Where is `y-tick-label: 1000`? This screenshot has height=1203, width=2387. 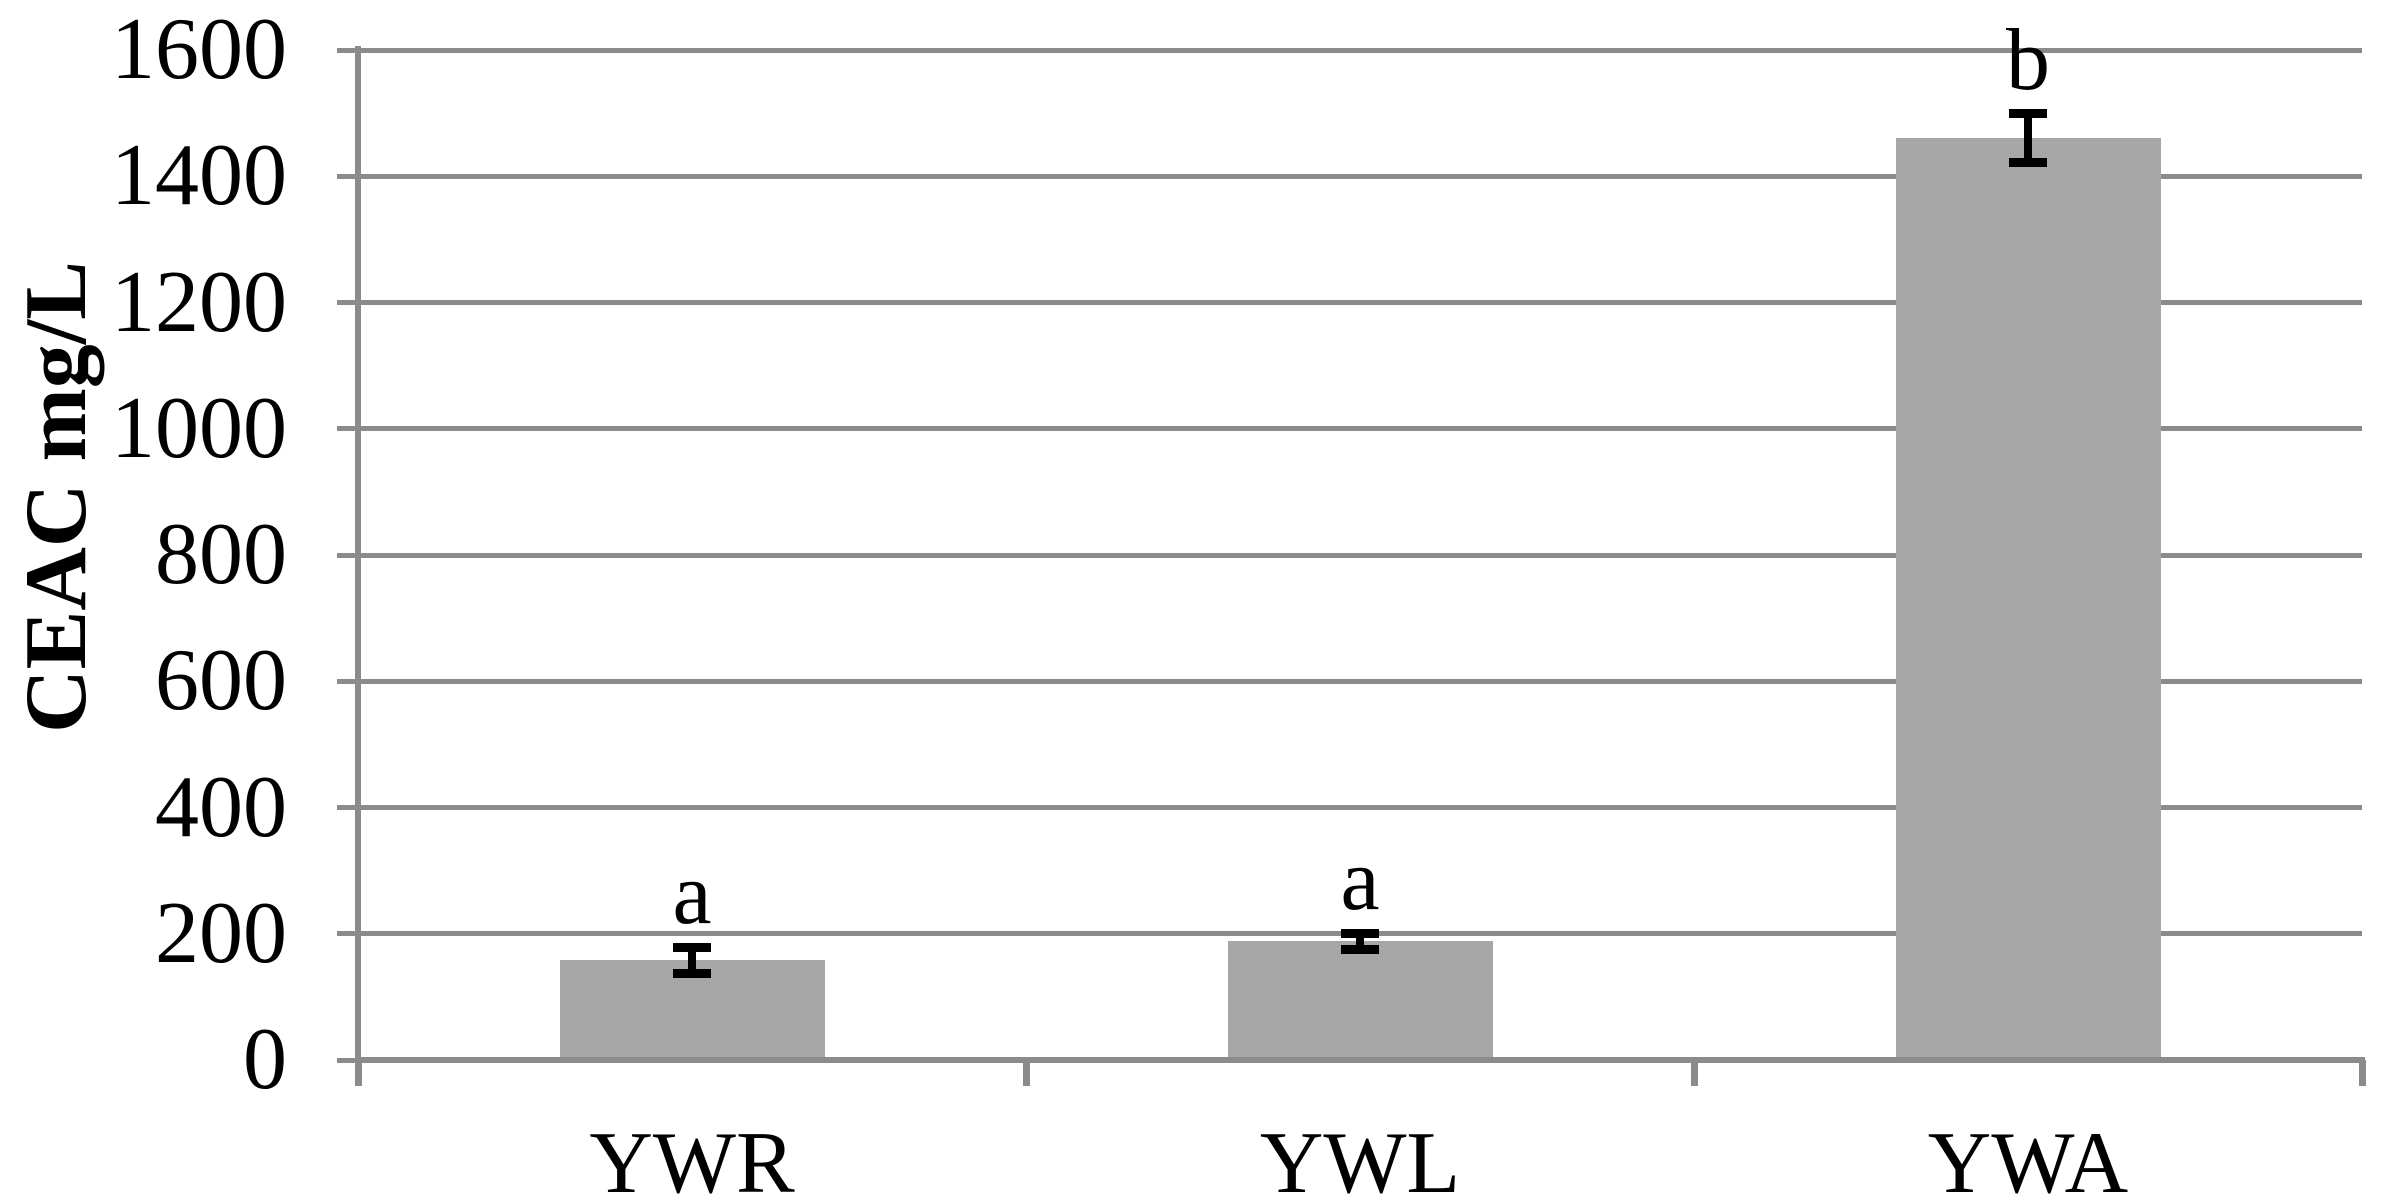
y-tick-label: 1000 is located at coordinates (199, 428).